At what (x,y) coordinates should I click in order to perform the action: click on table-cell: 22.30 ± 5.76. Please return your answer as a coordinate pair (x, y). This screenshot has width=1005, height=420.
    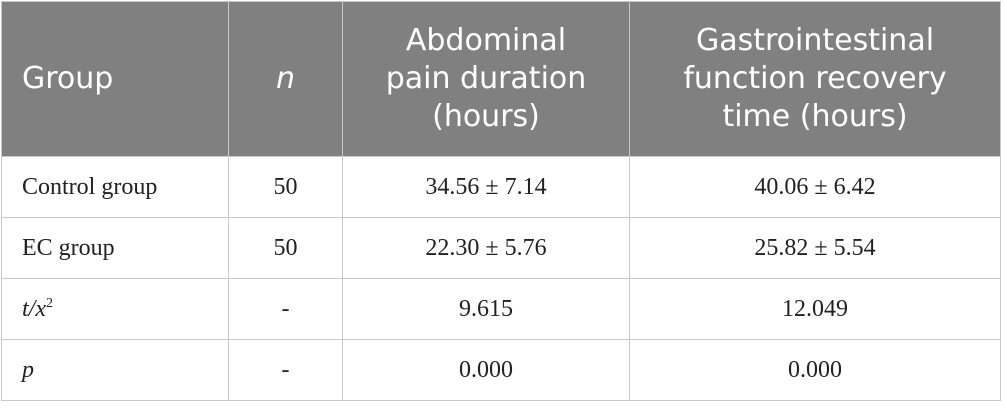
    Looking at the image, I should click on (486, 248).